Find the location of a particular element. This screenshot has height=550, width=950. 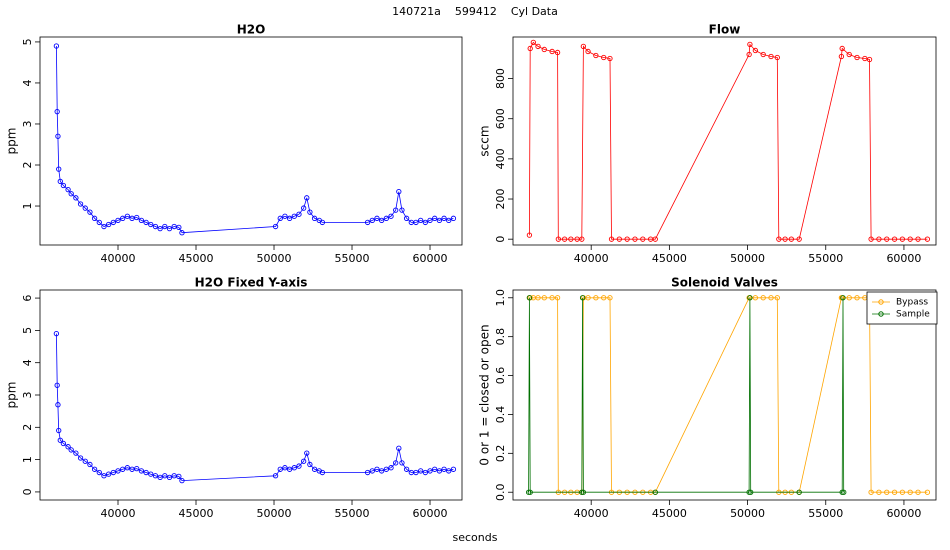

y-tick-label: 3 is located at coordinates (27, 395).